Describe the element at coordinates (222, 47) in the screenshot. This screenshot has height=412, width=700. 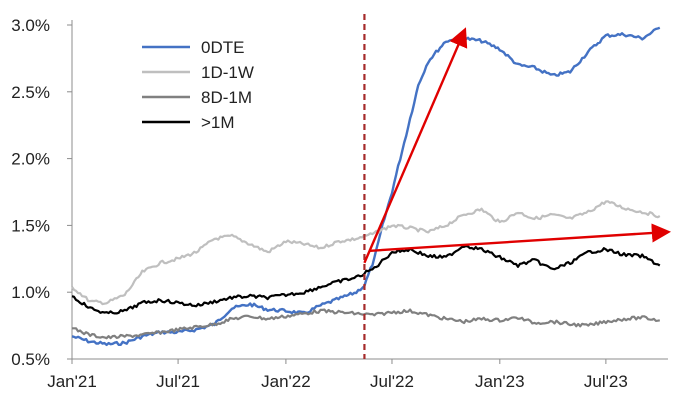
I see `legend-label: 0DTE` at that location.